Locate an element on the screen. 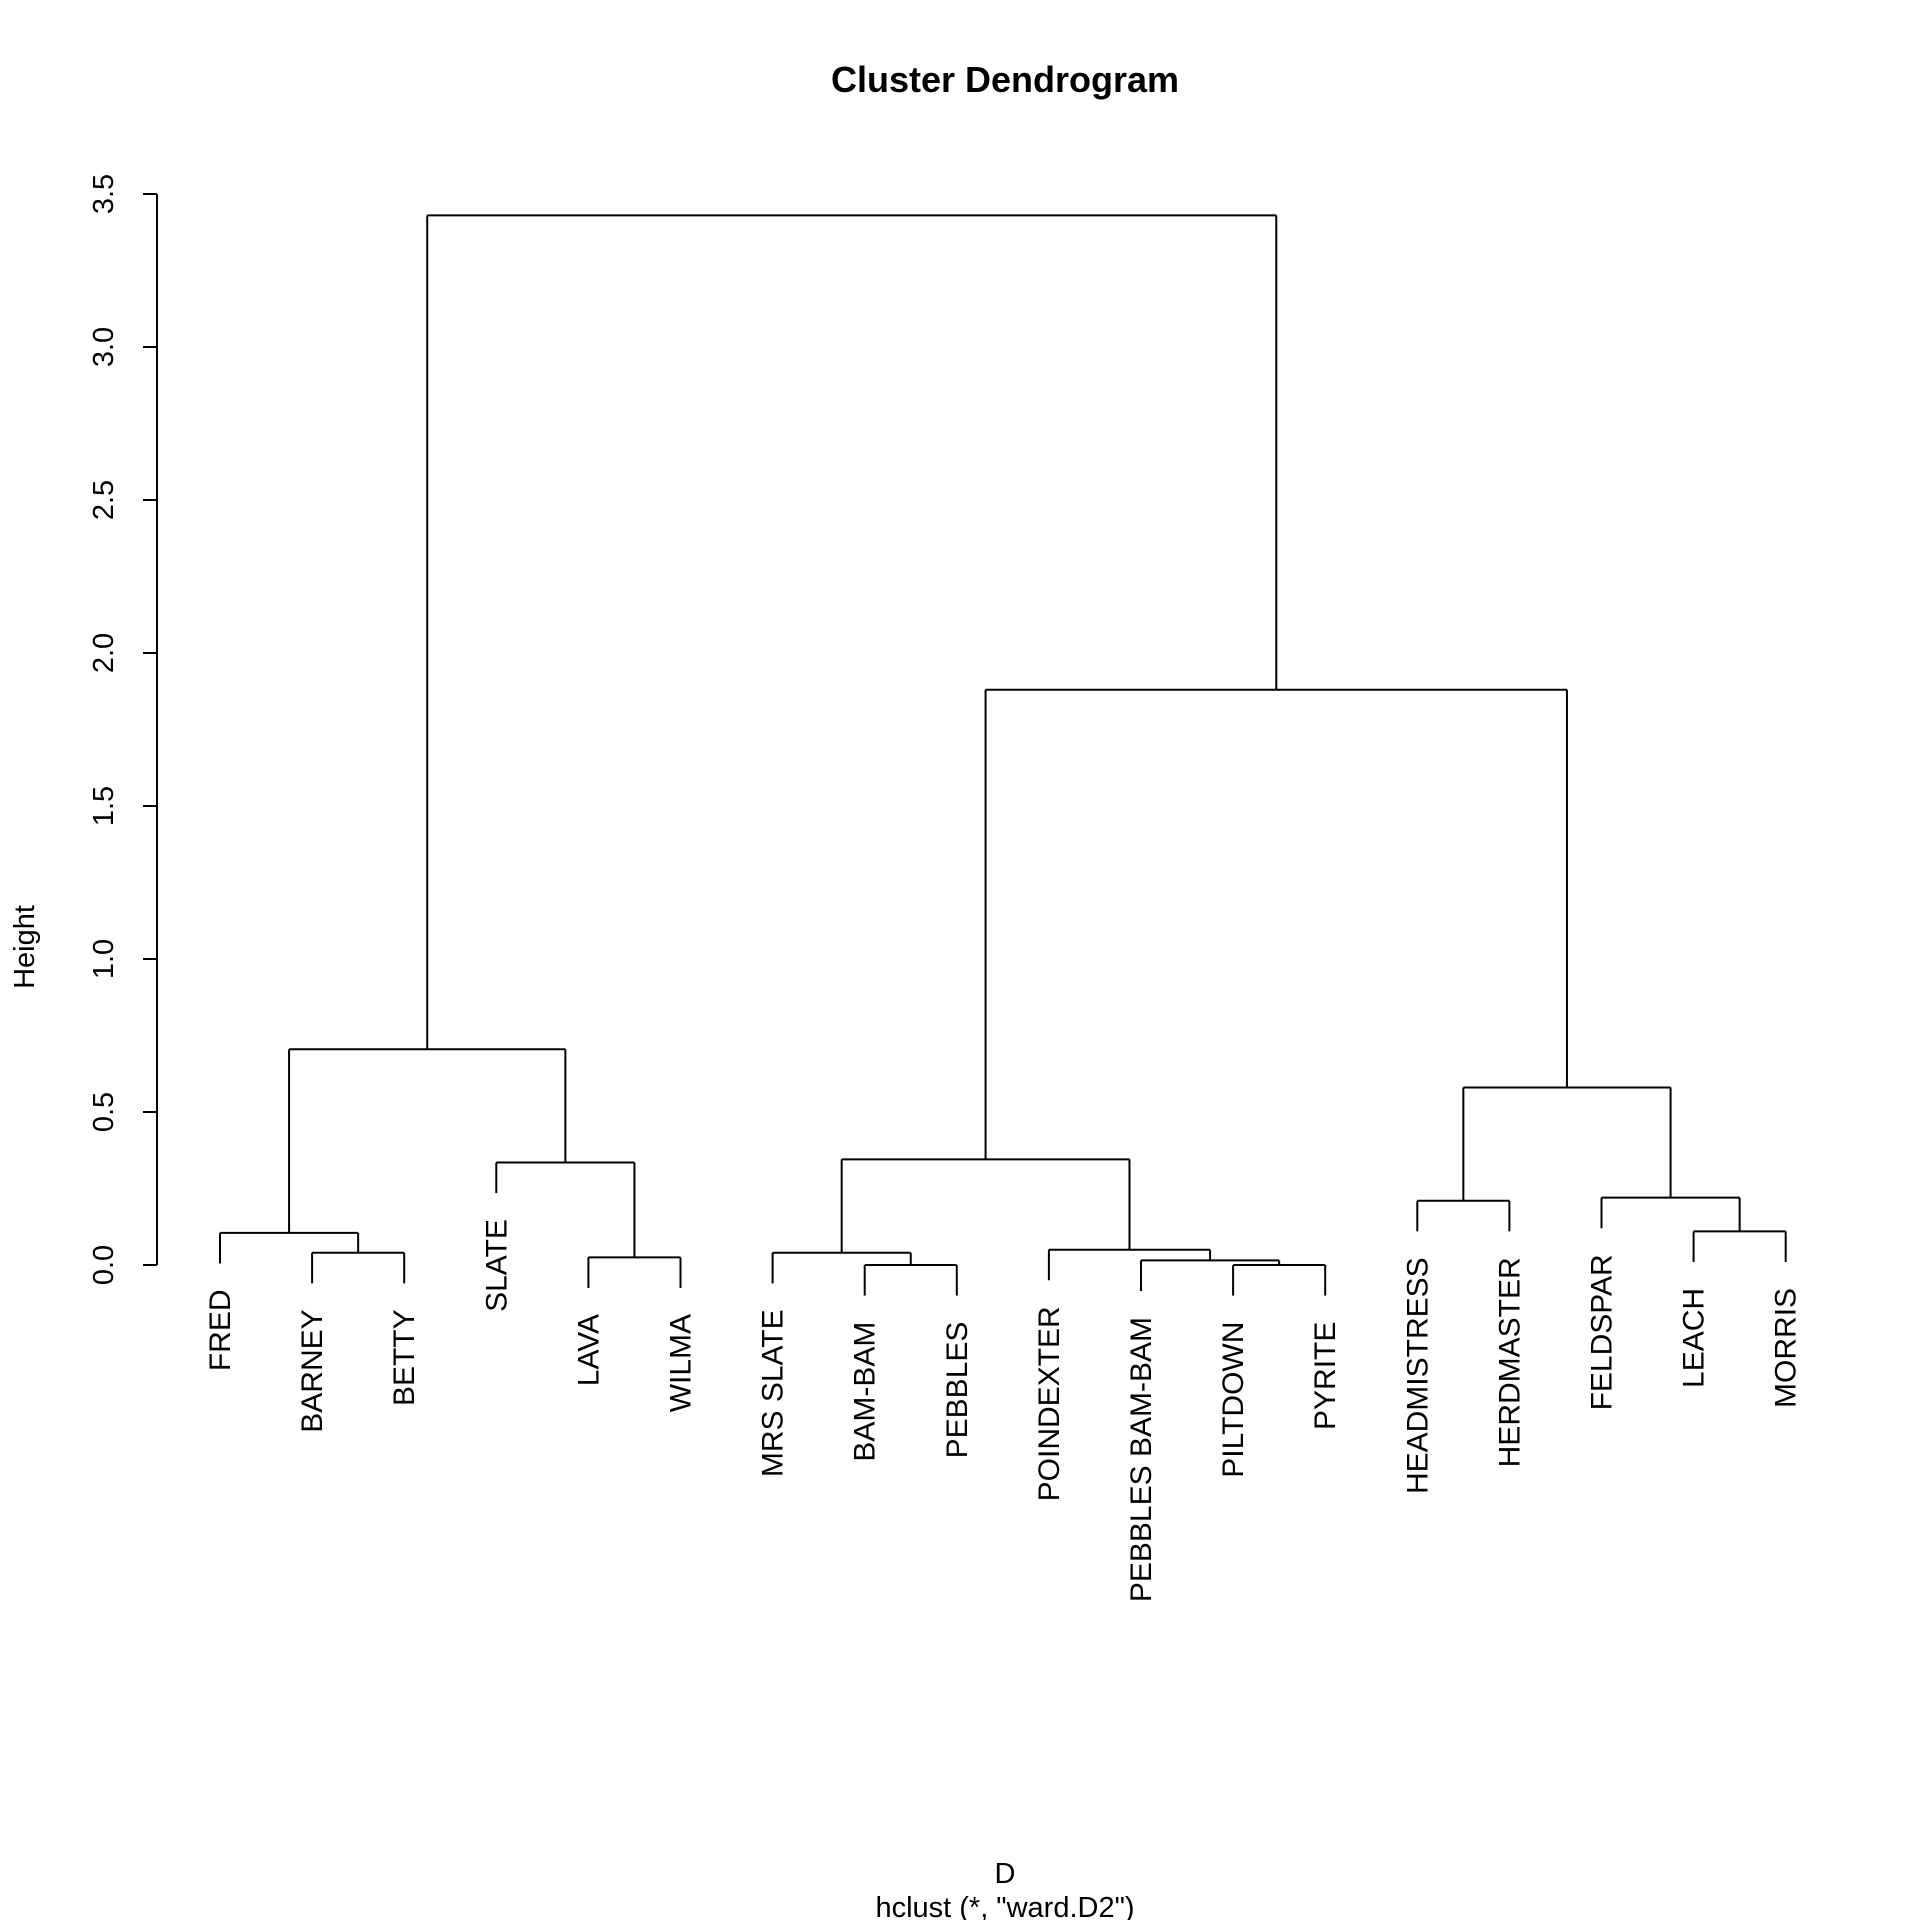 Image resolution: width=1920 pixels, height=1920 pixels. leaf-label: MRS SLATE is located at coordinates (773, 1393).